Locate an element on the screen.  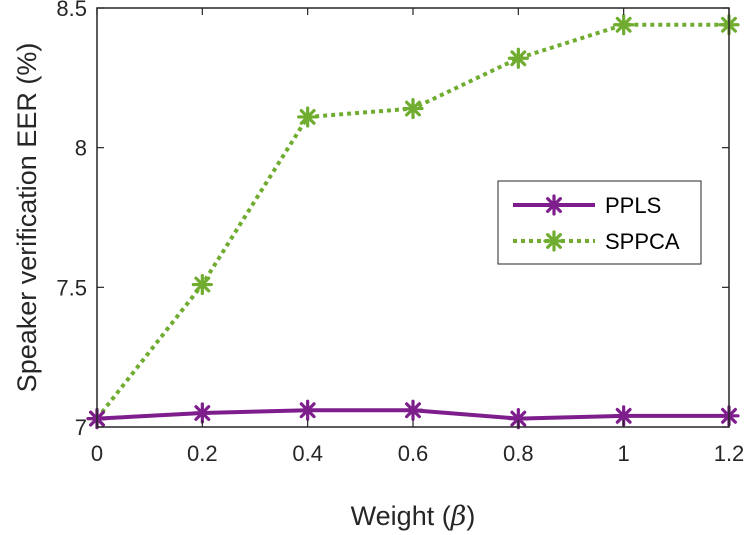
x-axis-title: Weight (β) is located at coordinates (413, 516).